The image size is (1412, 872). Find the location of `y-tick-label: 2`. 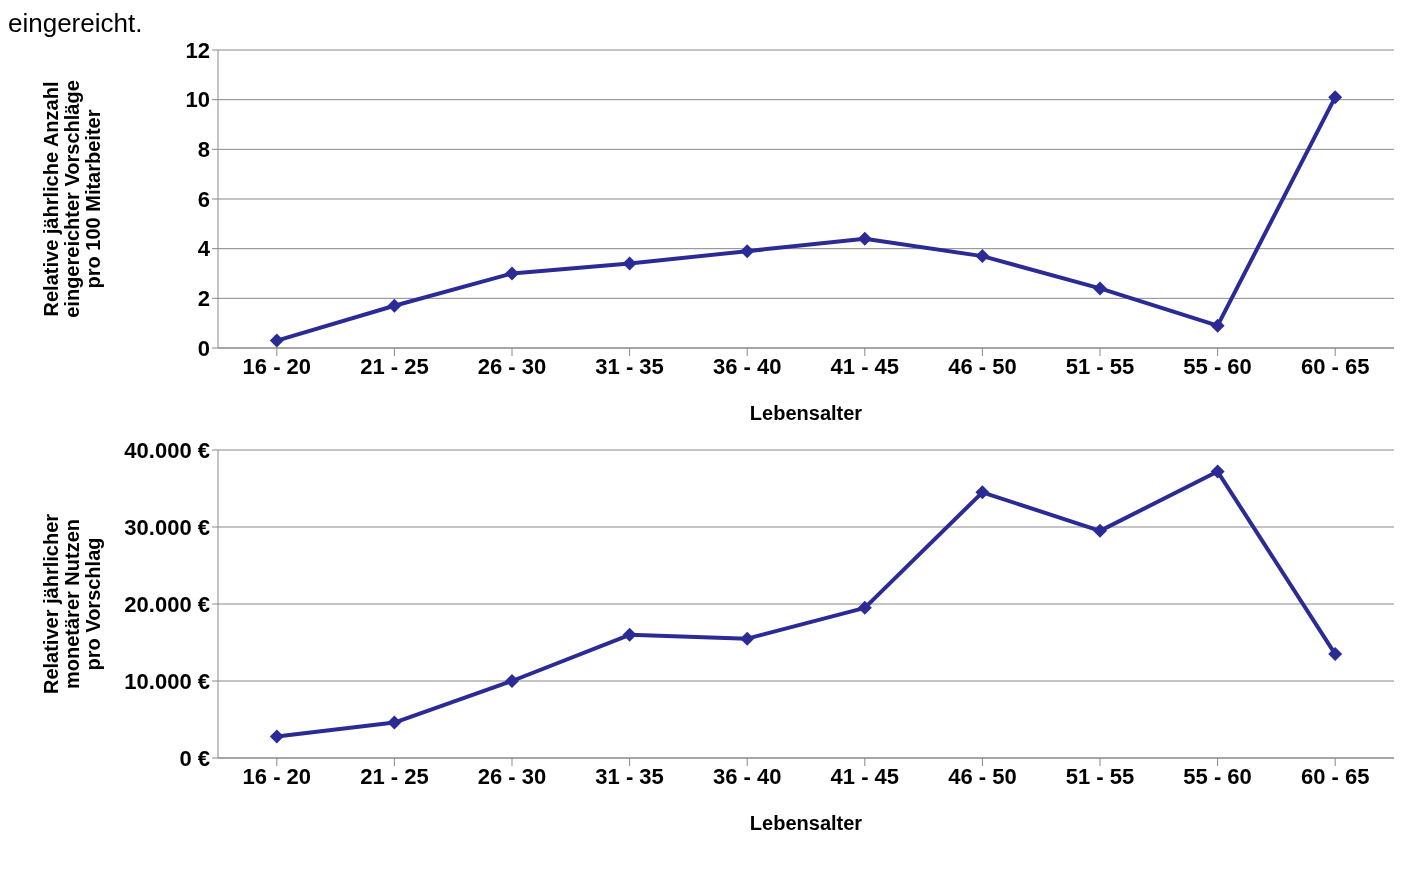

y-tick-label: 2 is located at coordinates (203, 299).